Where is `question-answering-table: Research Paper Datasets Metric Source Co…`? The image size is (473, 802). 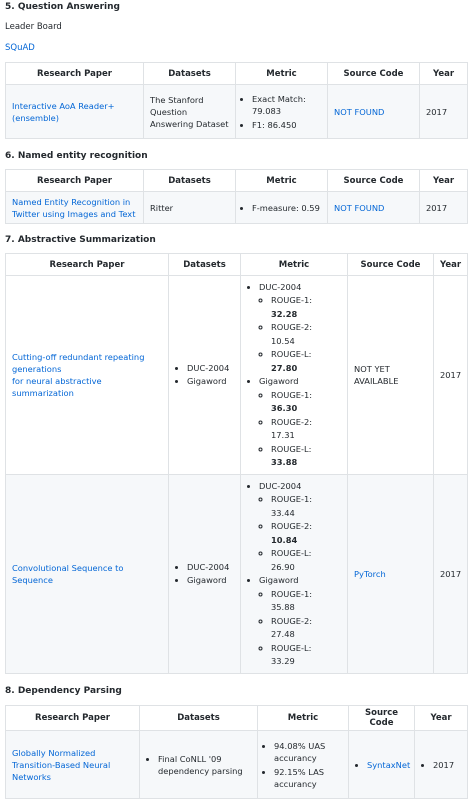
question-answering-table: Research Paper Datasets Metric Source Co… is located at coordinates (236, 100).